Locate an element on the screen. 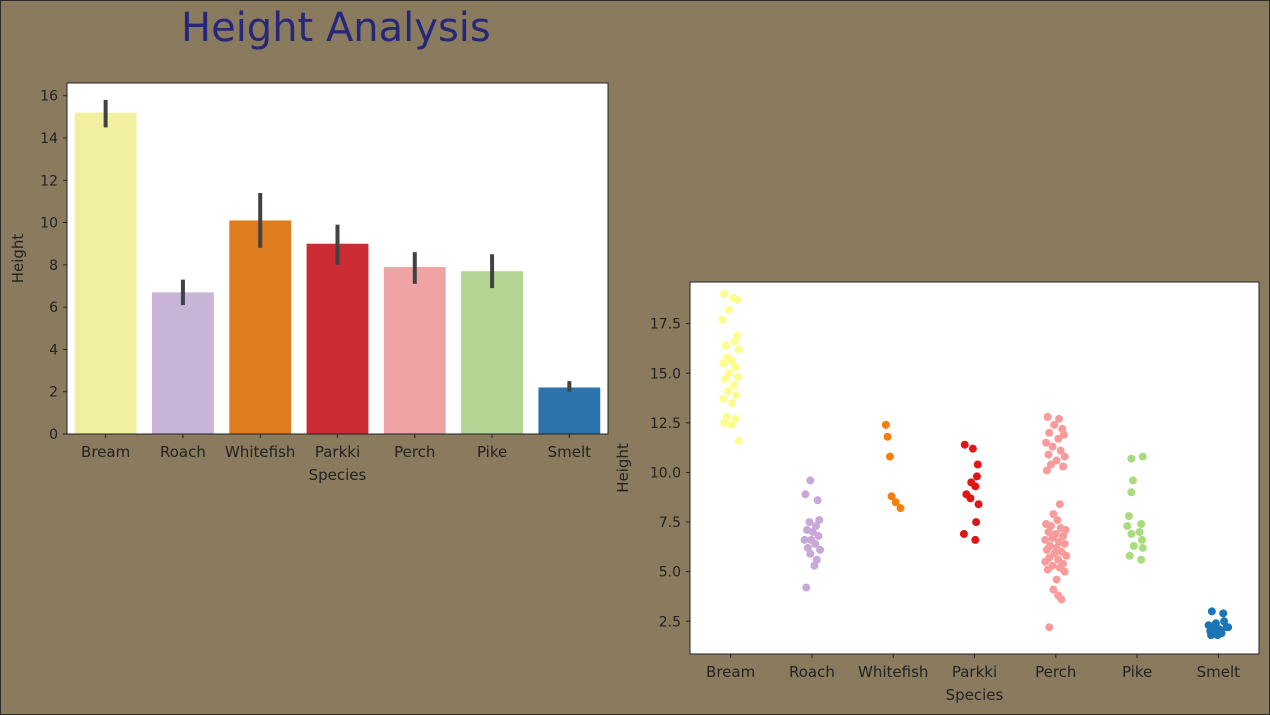  bar-smelt is located at coordinates (569, 410).